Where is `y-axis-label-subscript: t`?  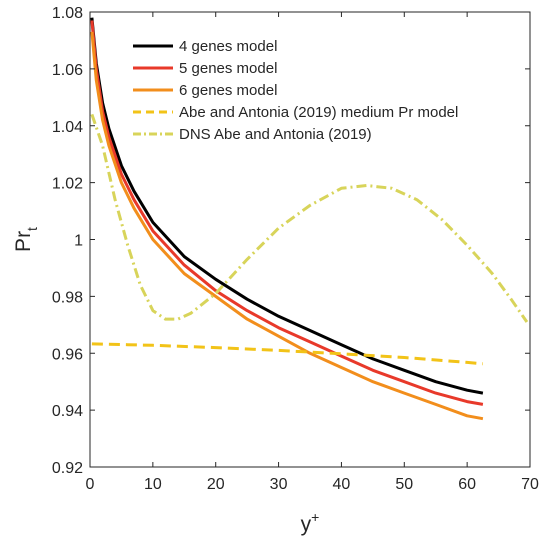 y-axis-label-subscript: t is located at coordinates (32, 229).